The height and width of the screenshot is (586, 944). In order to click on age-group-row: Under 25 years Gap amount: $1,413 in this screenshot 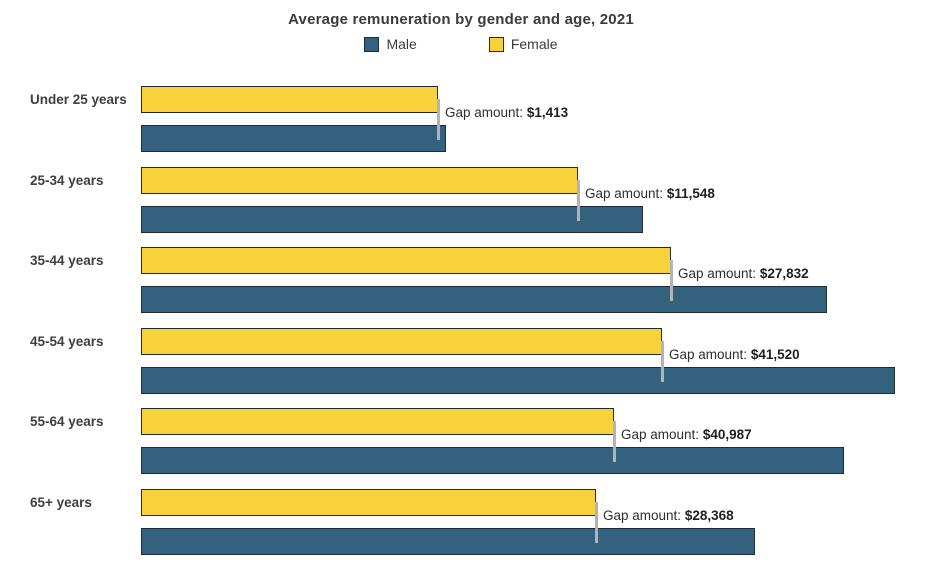, I will do `click(472, 126)`.